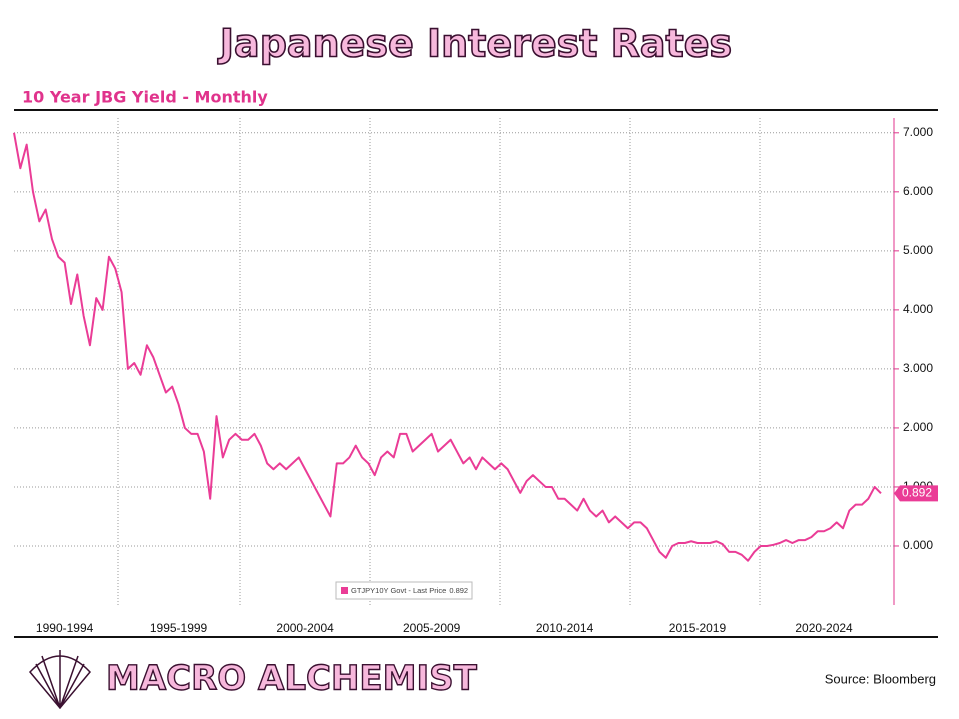 This screenshot has width=959, height=719. What do you see at coordinates (918, 309) in the screenshot?
I see `y-tick-label: 4.000` at bounding box center [918, 309].